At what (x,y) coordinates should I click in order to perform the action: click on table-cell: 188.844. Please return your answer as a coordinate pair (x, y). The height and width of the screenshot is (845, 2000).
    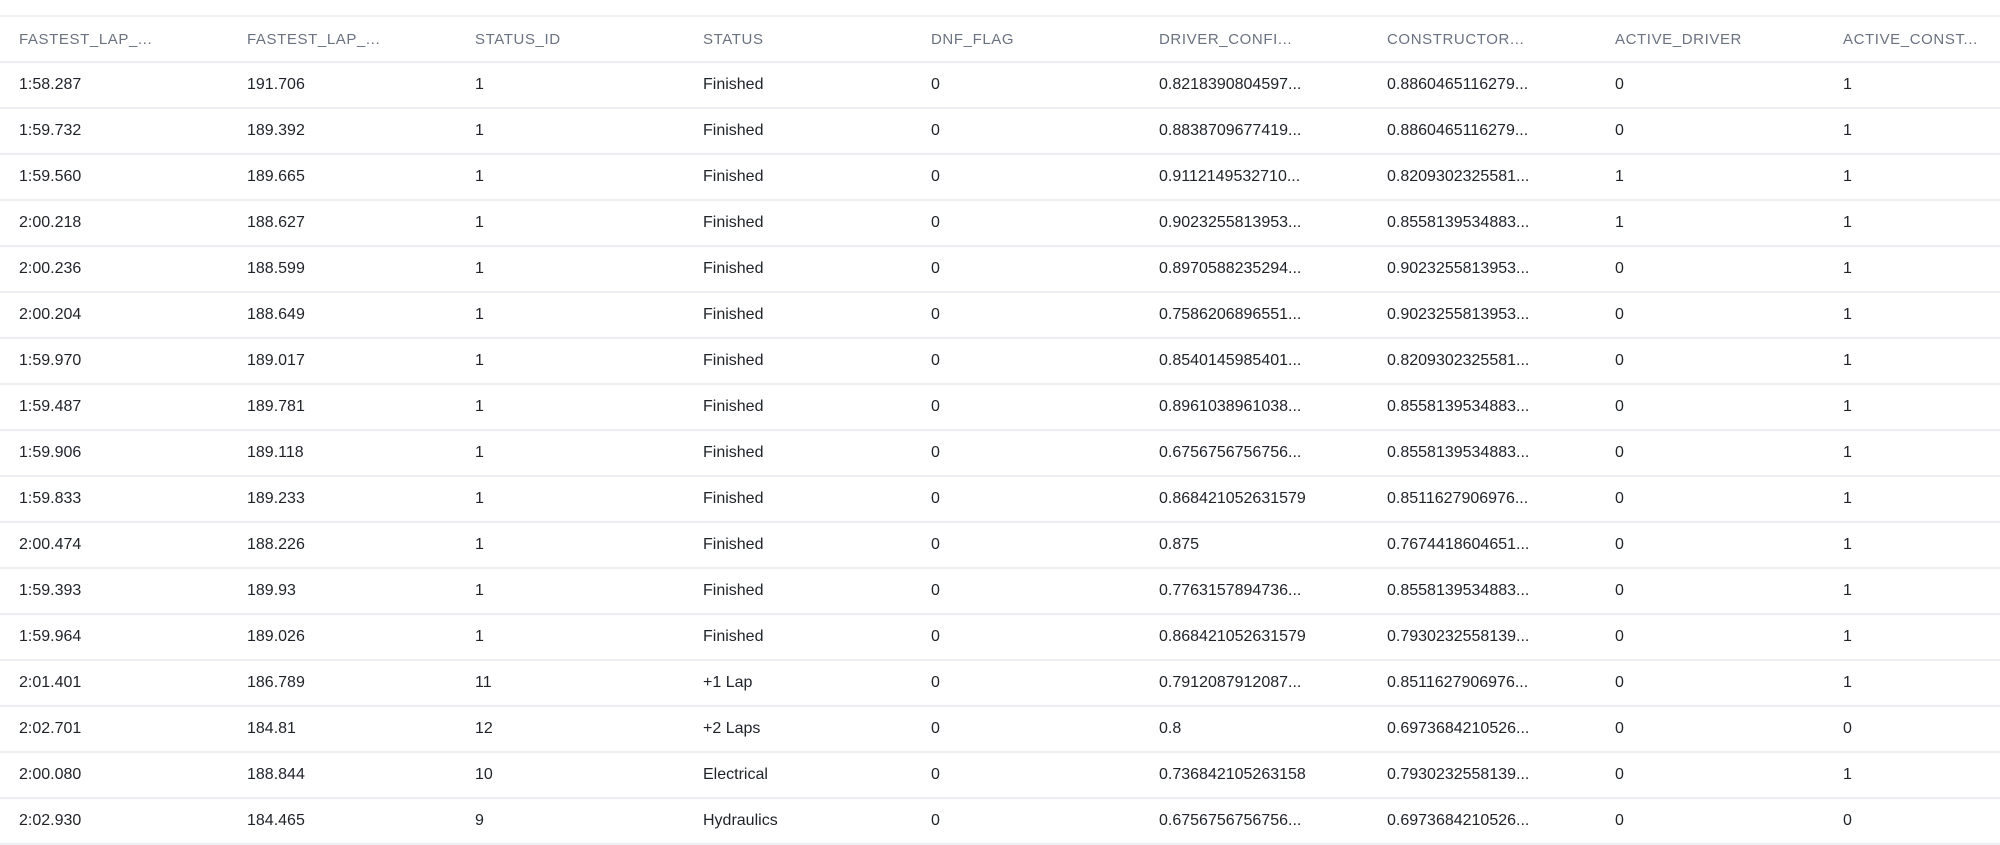
    Looking at the image, I should click on (276, 774).